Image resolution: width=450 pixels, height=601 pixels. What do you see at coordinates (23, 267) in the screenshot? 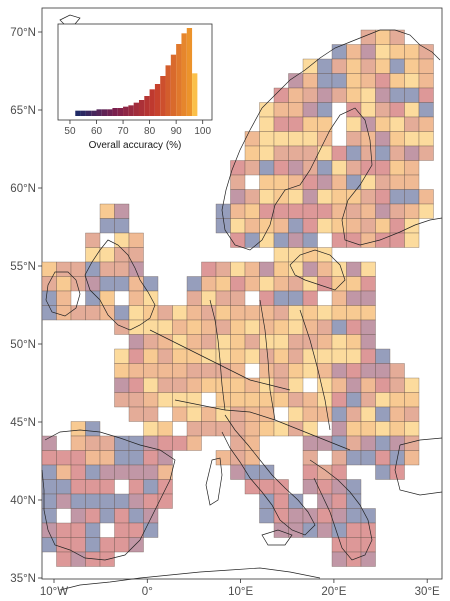
I see `lat-tick-label: 55°N` at bounding box center [23, 267].